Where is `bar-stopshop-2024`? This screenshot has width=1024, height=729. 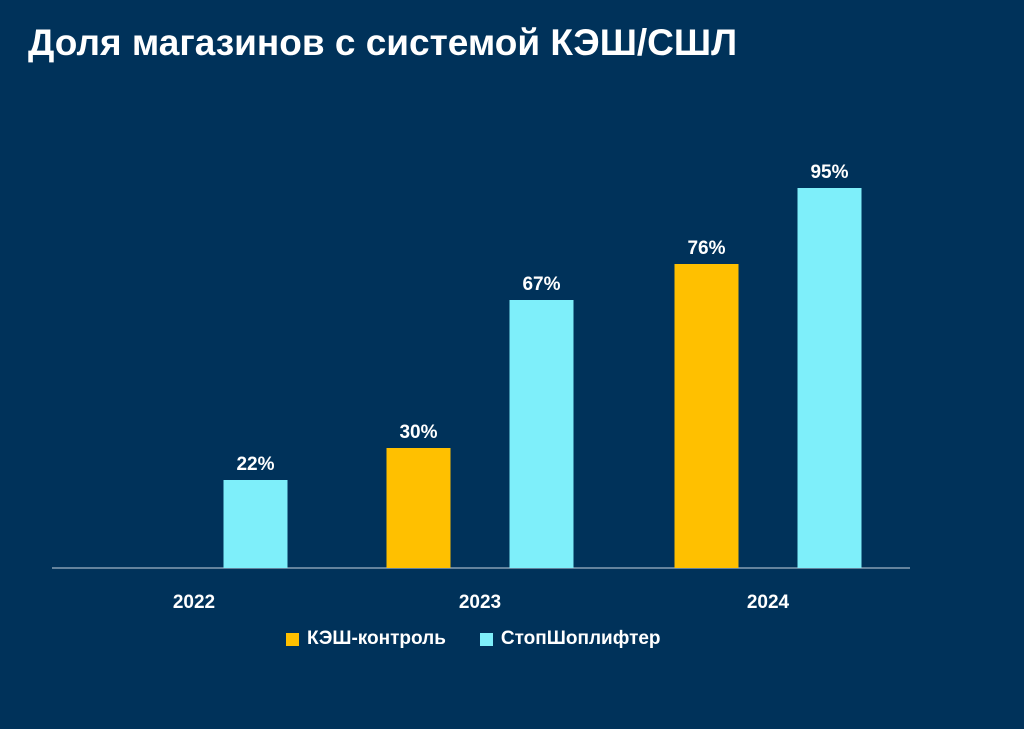 bar-stopshop-2024 is located at coordinates (829, 378).